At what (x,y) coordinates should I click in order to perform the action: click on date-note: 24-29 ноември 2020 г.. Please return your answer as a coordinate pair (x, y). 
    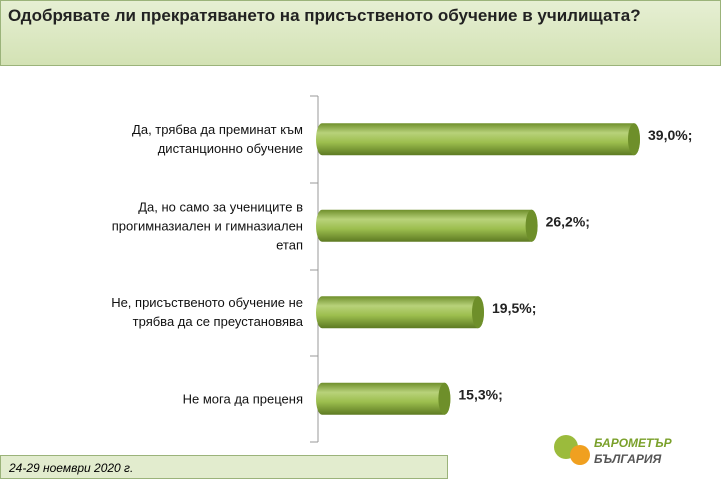
    Looking at the image, I should click on (224, 467).